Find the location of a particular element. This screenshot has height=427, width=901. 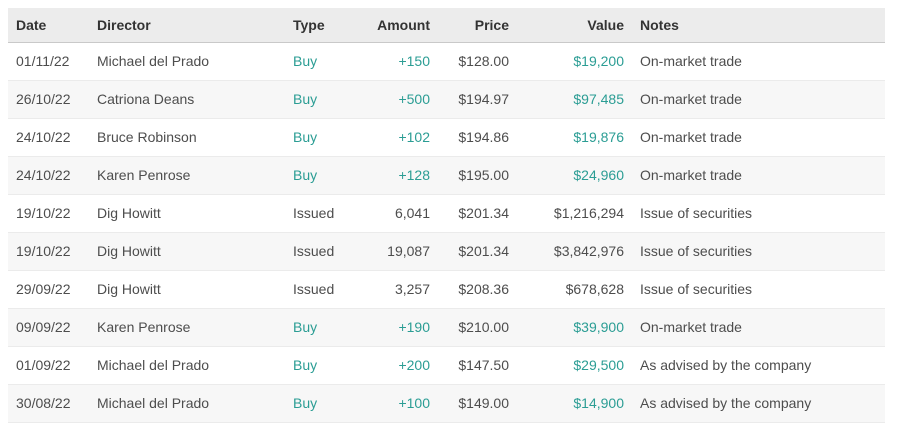

table-header: Date Director Type Amount Price Value Notes is located at coordinates (446, 25).